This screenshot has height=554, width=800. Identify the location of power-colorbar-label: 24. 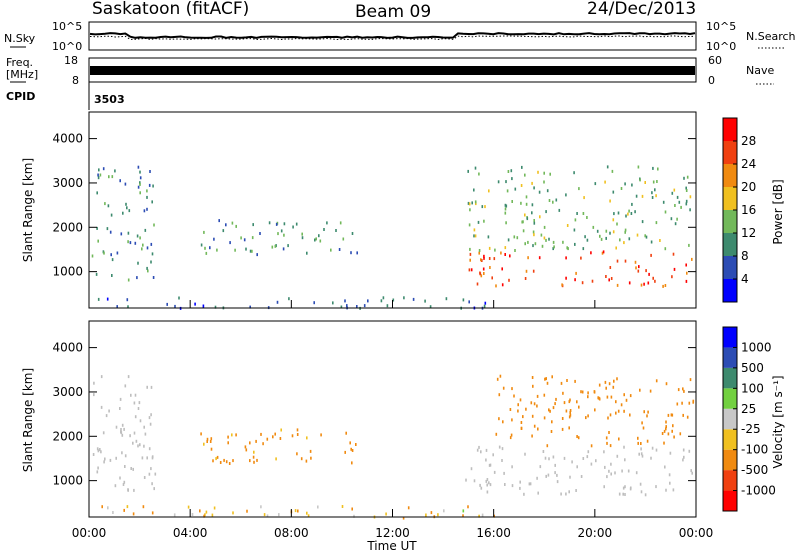
(748, 164).